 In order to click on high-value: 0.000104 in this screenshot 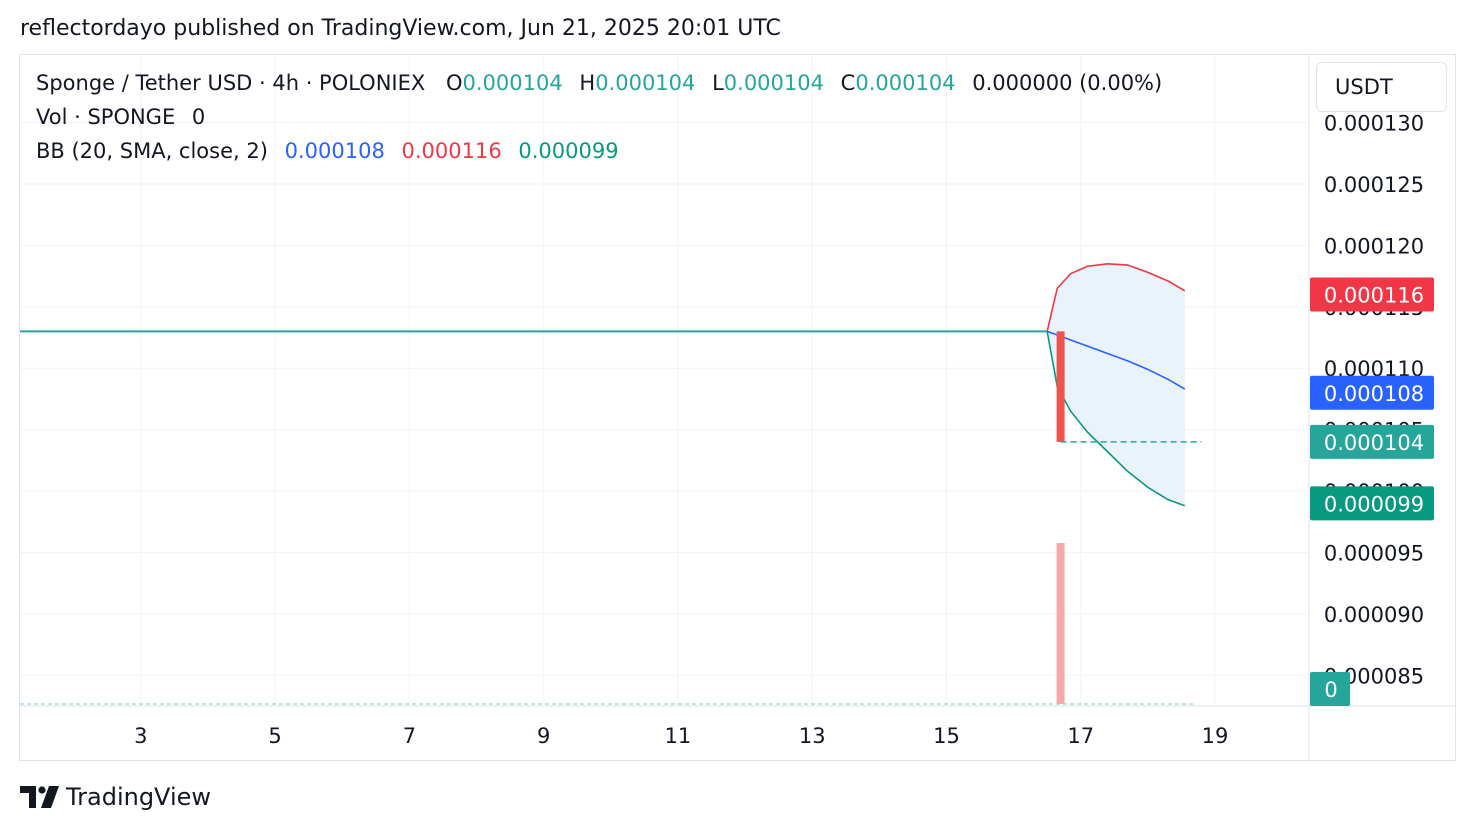, I will do `click(645, 83)`.